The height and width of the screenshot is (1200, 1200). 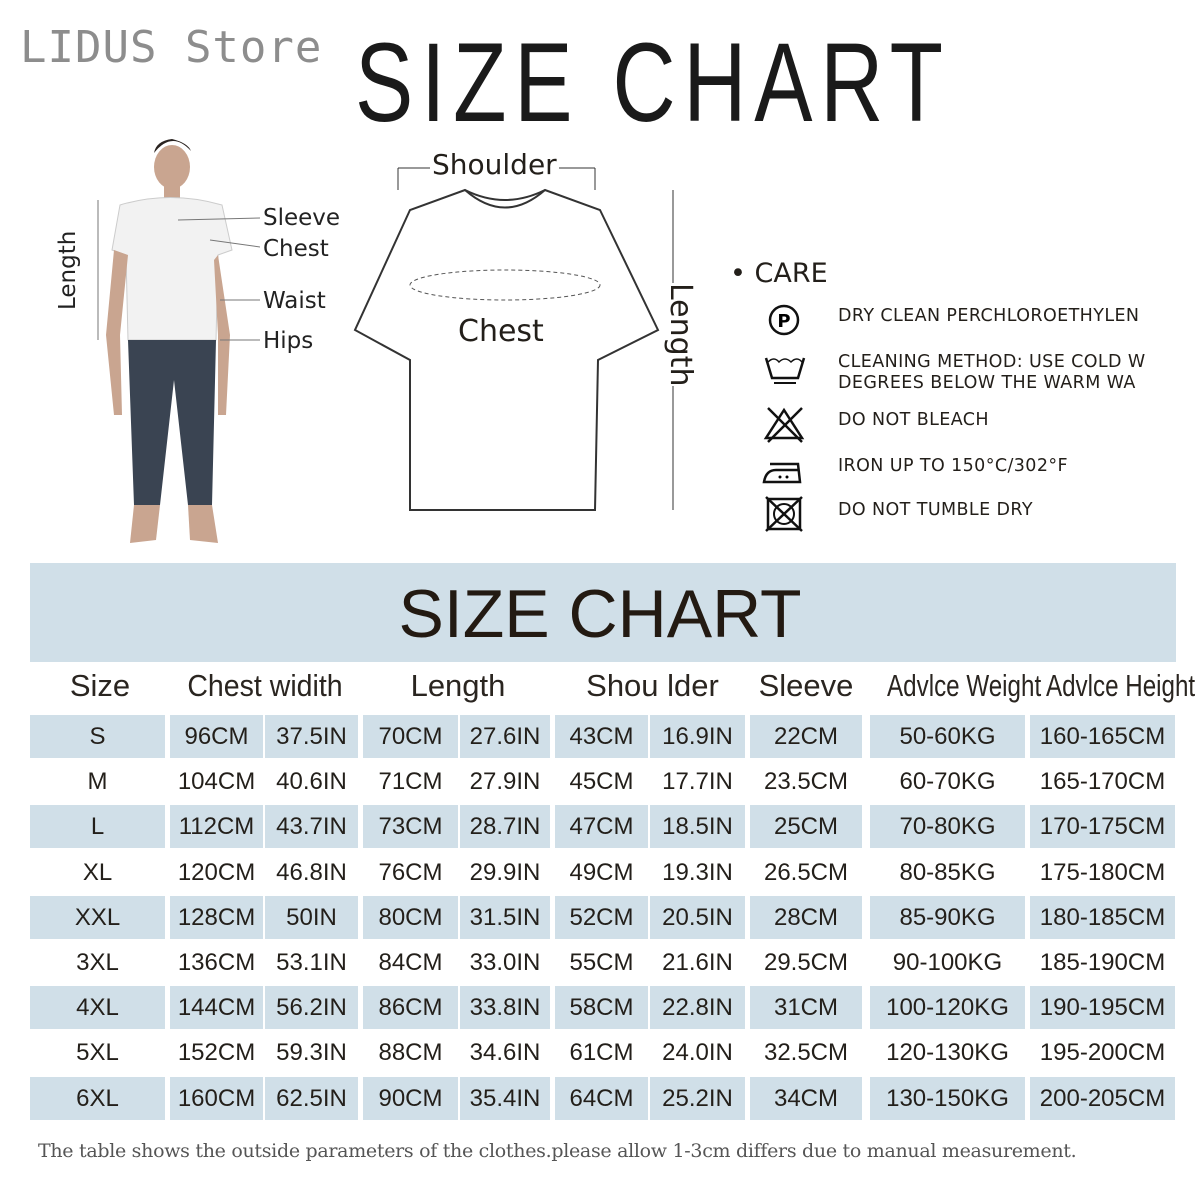 I want to click on table-cell: 86CM, so click(x=410, y=1008).